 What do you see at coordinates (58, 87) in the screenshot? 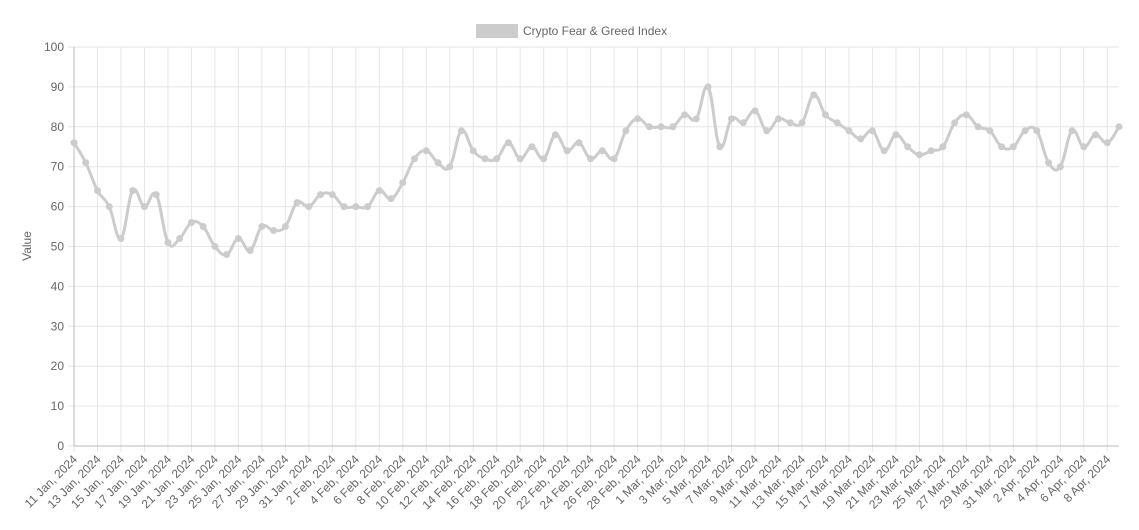
I see `y-tick-label: 90` at bounding box center [58, 87].